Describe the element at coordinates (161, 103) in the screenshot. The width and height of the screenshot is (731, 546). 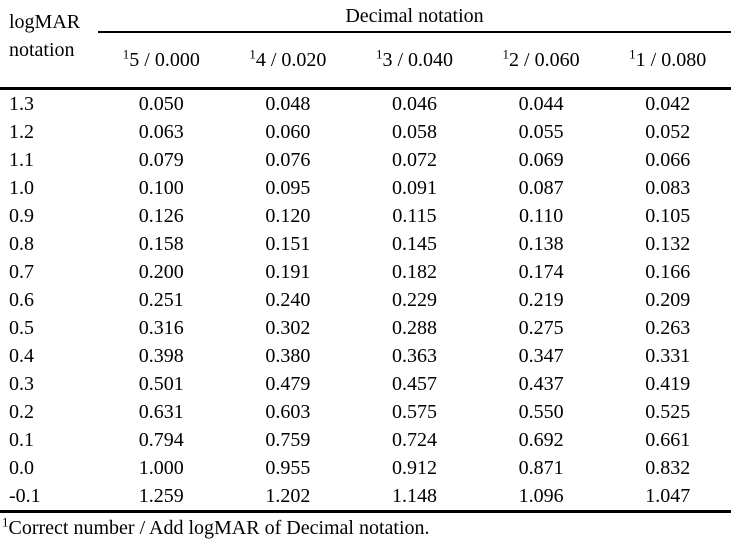
I see `decimal-value: 0.050` at that location.